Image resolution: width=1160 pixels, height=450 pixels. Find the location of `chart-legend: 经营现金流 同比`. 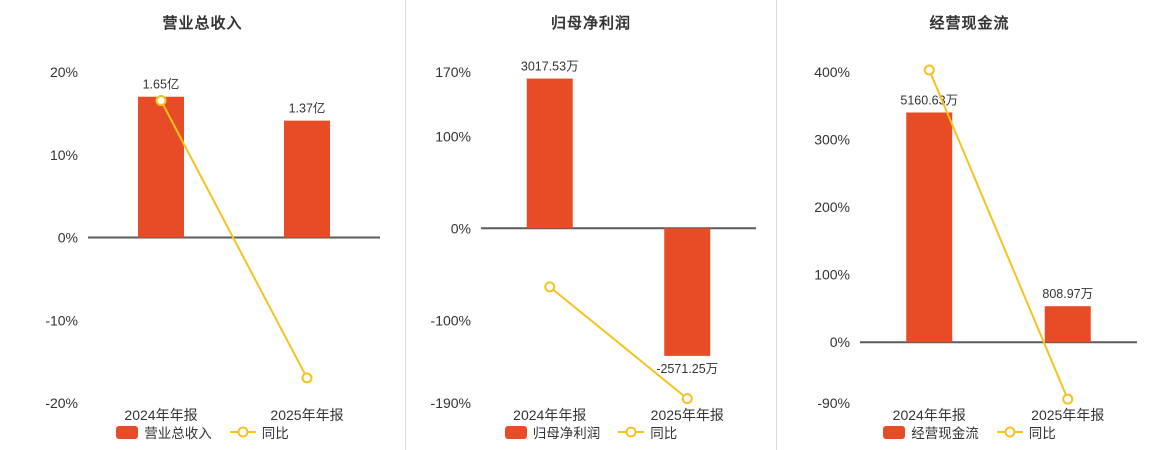

chart-legend: 经营现金流 同比 is located at coordinates (968, 432).